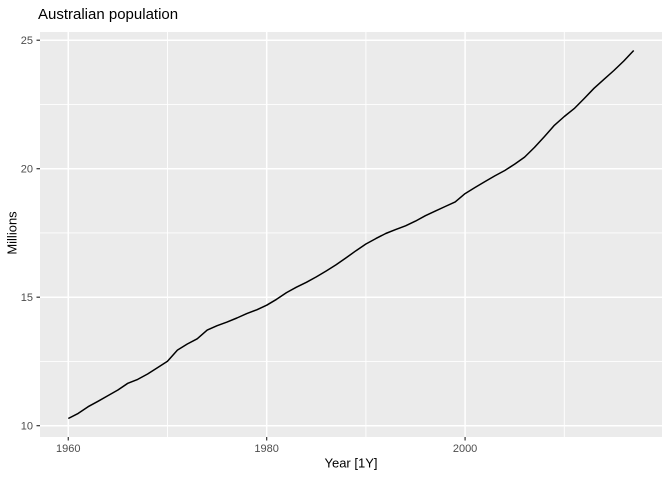 This screenshot has width=671, height=479. Describe the element at coordinates (108, 14) in the screenshot. I see `chart-title: Australian population` at that location.